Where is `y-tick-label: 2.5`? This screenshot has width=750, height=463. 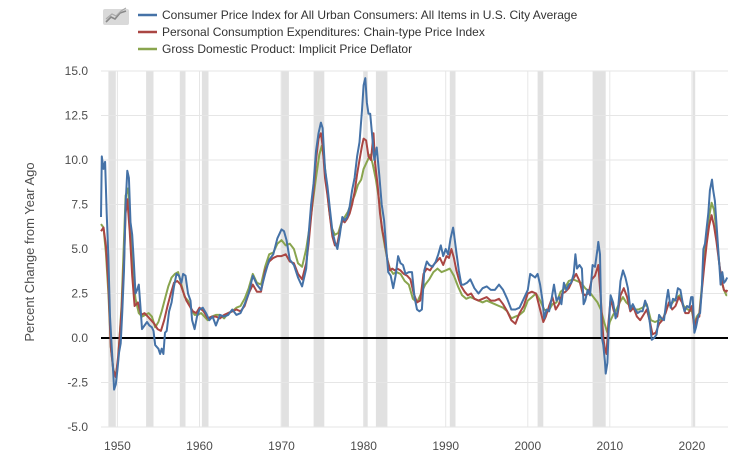
y-tick-label: 2.5 is located at coordinates (79, 294).